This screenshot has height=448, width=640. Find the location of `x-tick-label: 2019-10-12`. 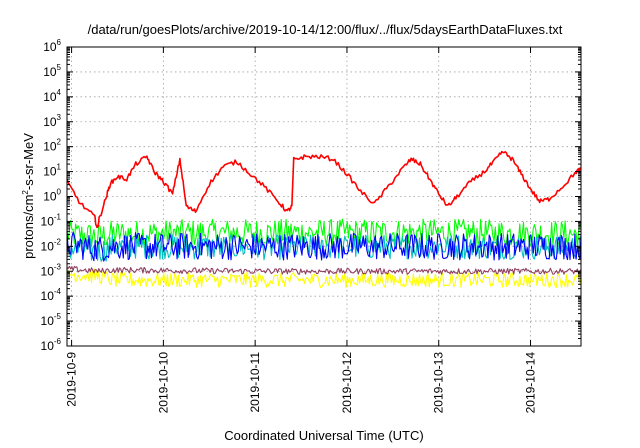

x-tick-label: 2019-10-12 is located at coordinates (347, 383).